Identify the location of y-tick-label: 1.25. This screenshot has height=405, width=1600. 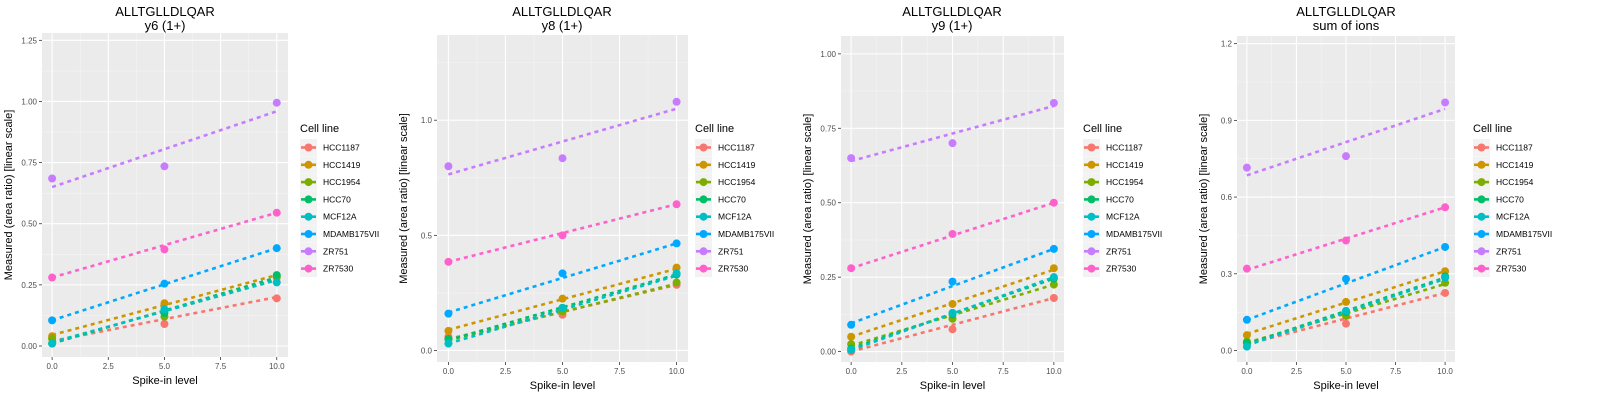
(29, 40).